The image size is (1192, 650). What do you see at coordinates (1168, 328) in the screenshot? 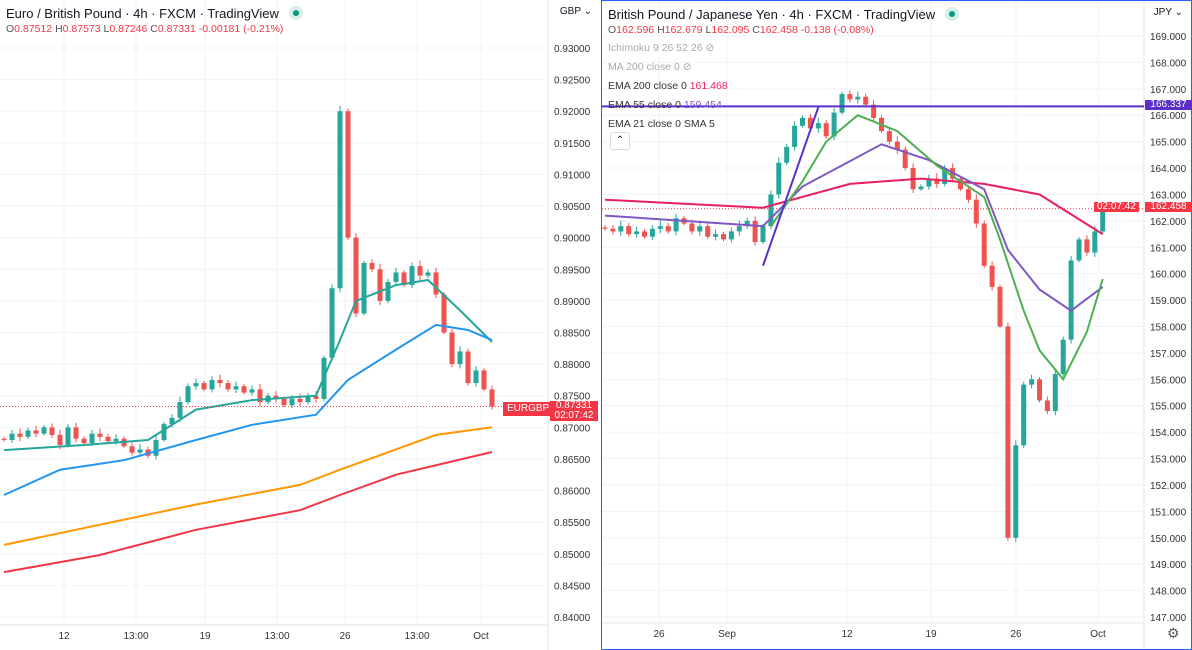
I see `y-tick-label: 158.000` at bounding box center [1168, 328].